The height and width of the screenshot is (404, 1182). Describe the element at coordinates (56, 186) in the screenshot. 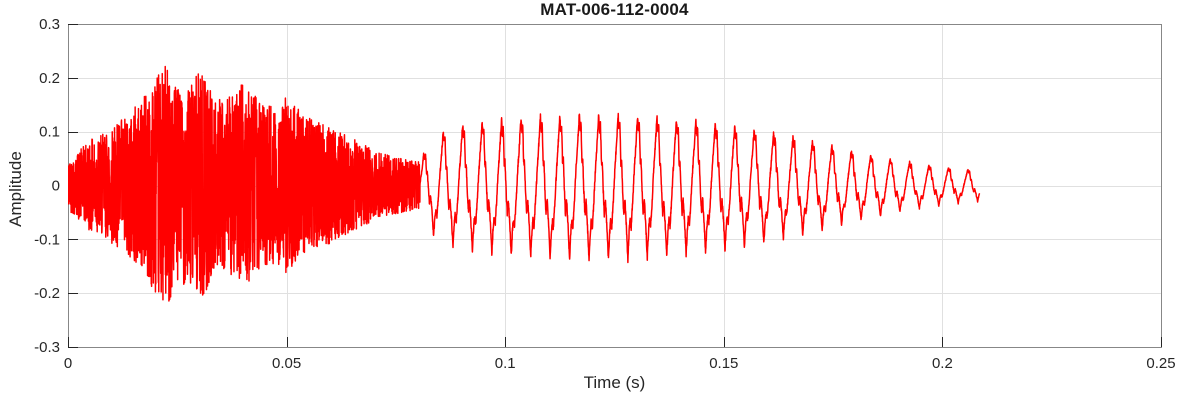

I see `y-tick-label: 0` at that location.